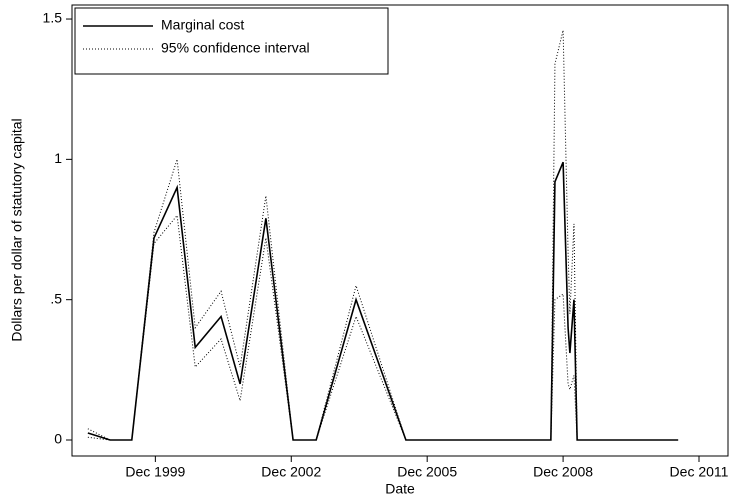  I want to click on y-tick-label: 1, so click(58, 158).